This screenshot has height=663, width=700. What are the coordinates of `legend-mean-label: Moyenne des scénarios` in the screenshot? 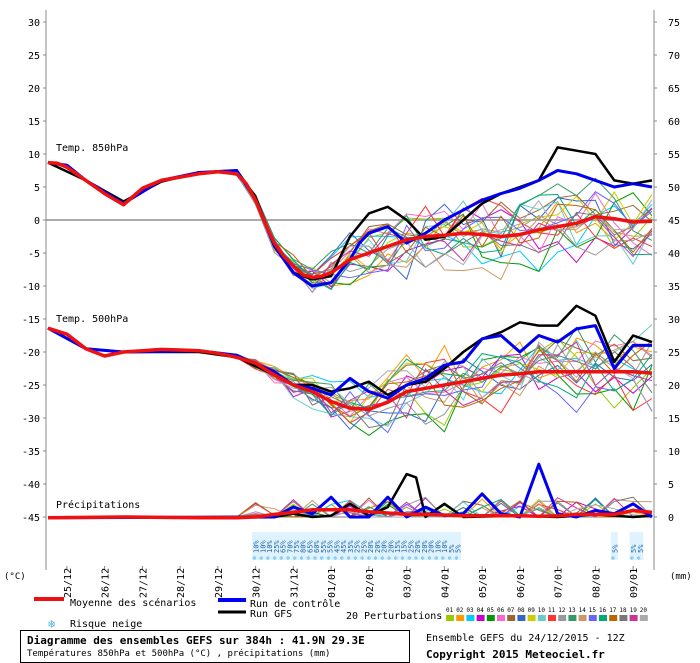 It's located at (133, 603).